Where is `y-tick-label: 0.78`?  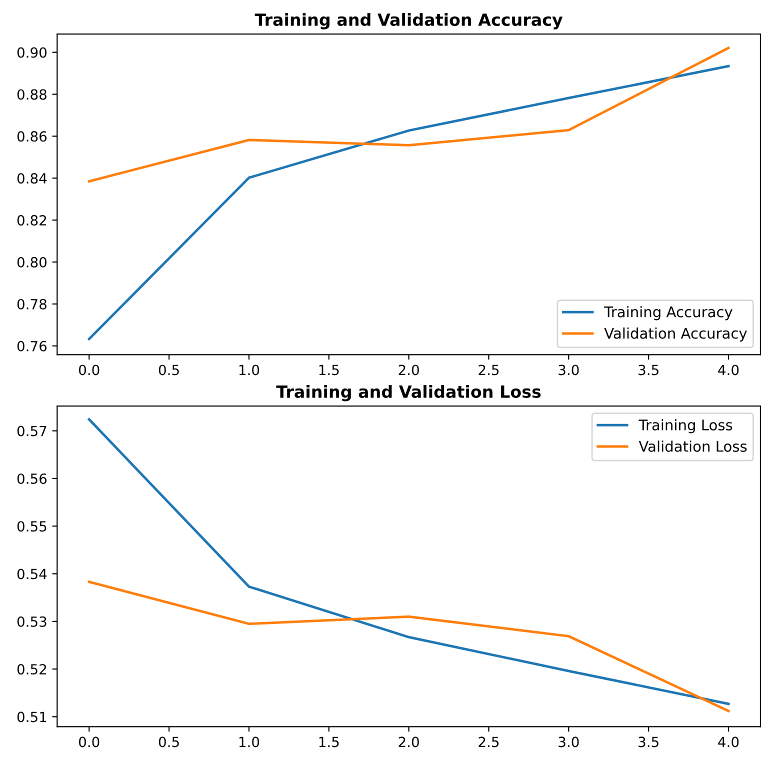
y-tick-label: 0.78 is located at coordinates (31, 304).